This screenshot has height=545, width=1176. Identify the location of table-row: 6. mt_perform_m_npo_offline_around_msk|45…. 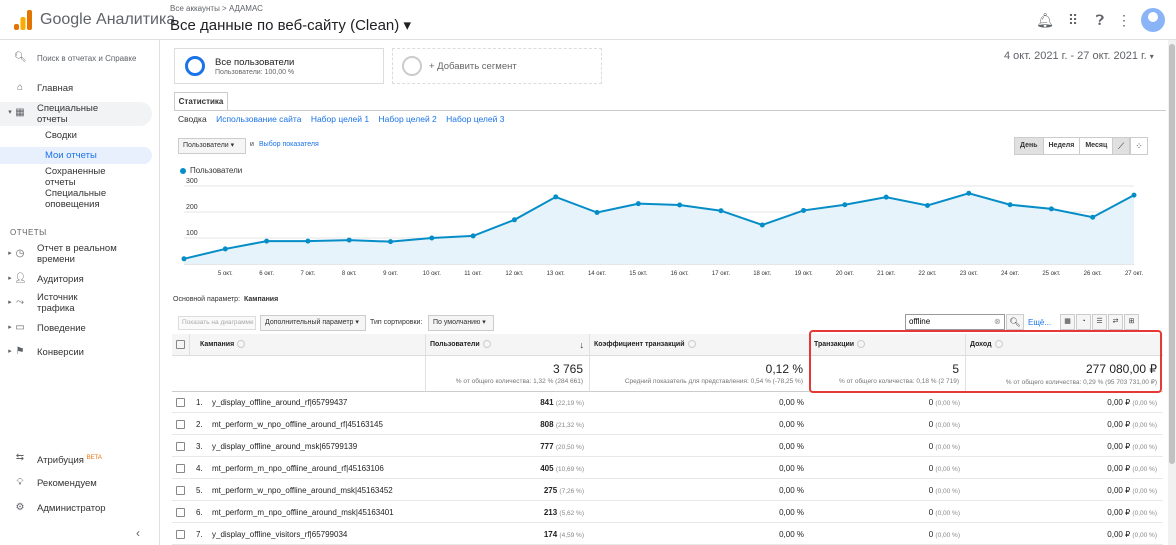
(667, 512).